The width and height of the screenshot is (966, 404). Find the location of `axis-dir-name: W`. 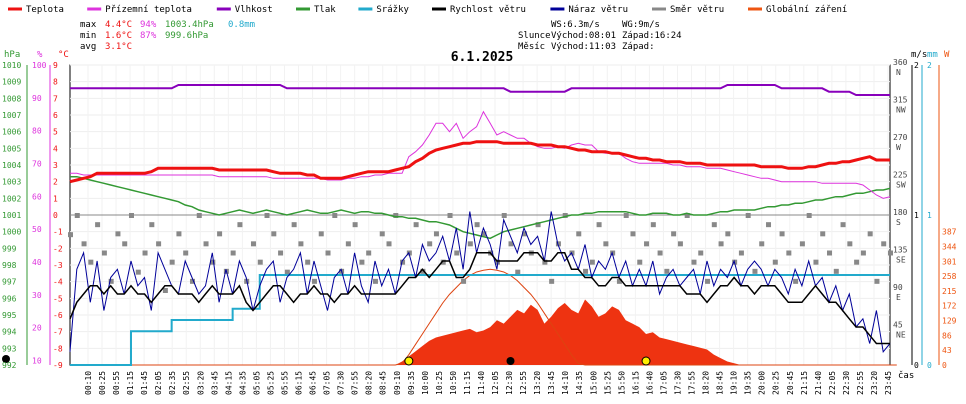

axis-dir-name: W is located at coordinates (898, 147).